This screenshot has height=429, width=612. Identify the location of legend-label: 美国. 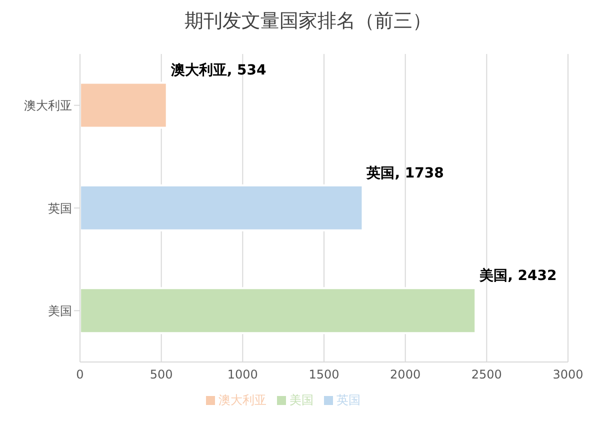
(302, 400).